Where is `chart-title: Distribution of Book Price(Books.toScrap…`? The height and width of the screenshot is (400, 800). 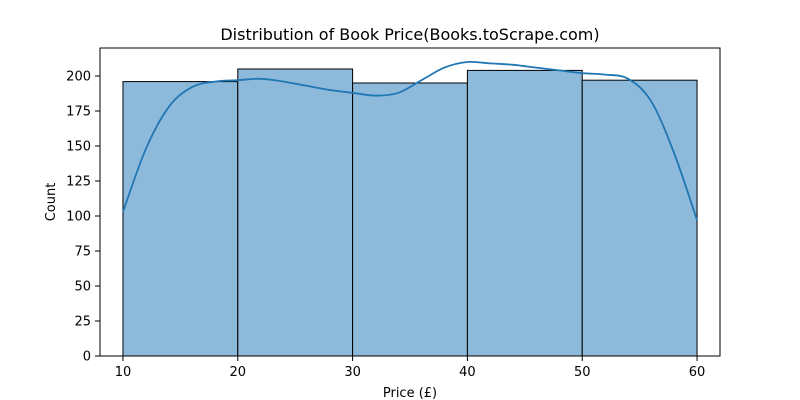 chart-title: Distribution of Book Price(Books.toScrap… is located at coordinates (409, 34).